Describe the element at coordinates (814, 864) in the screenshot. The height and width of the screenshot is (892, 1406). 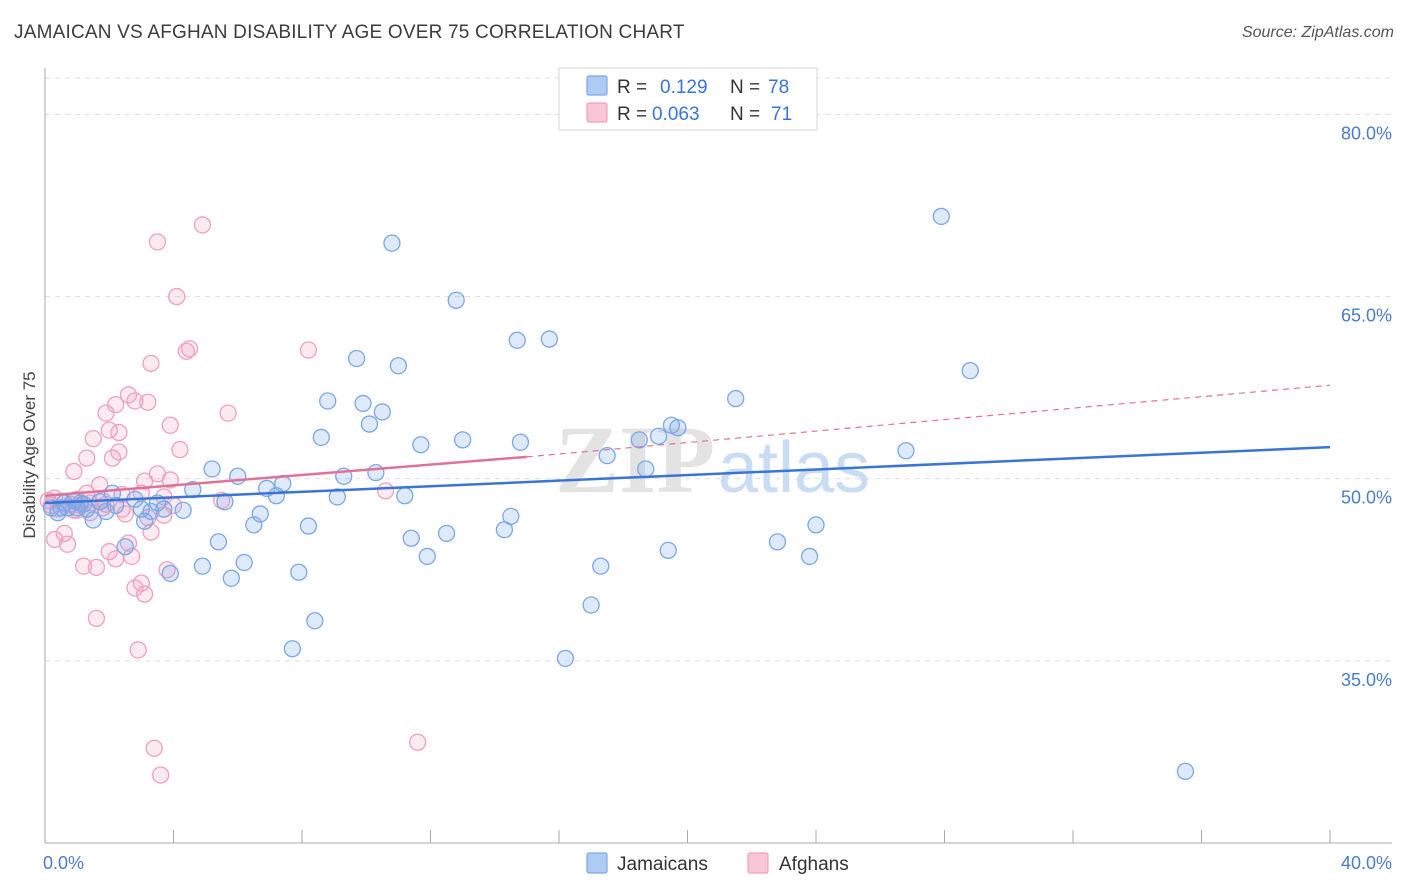
I see `bottom-legend-label-afghans: Afghans` at that location.